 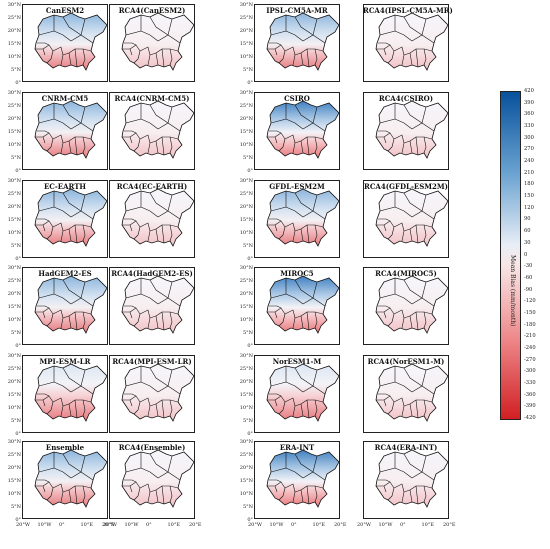 I want to click on y-tick-label: 10°N, so click(x=14, y=408).